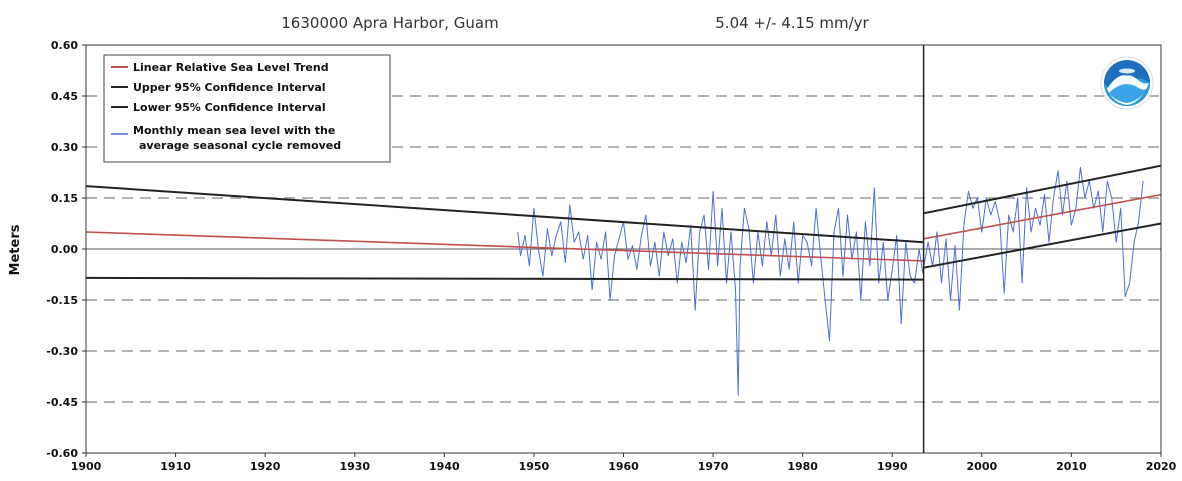 This screenshot has width=1182, height=481. What do you see at coordinates (62, 351) in the screenshot?
I see `y-tick-label-6: -0.30` at bounding box center [62, 351].